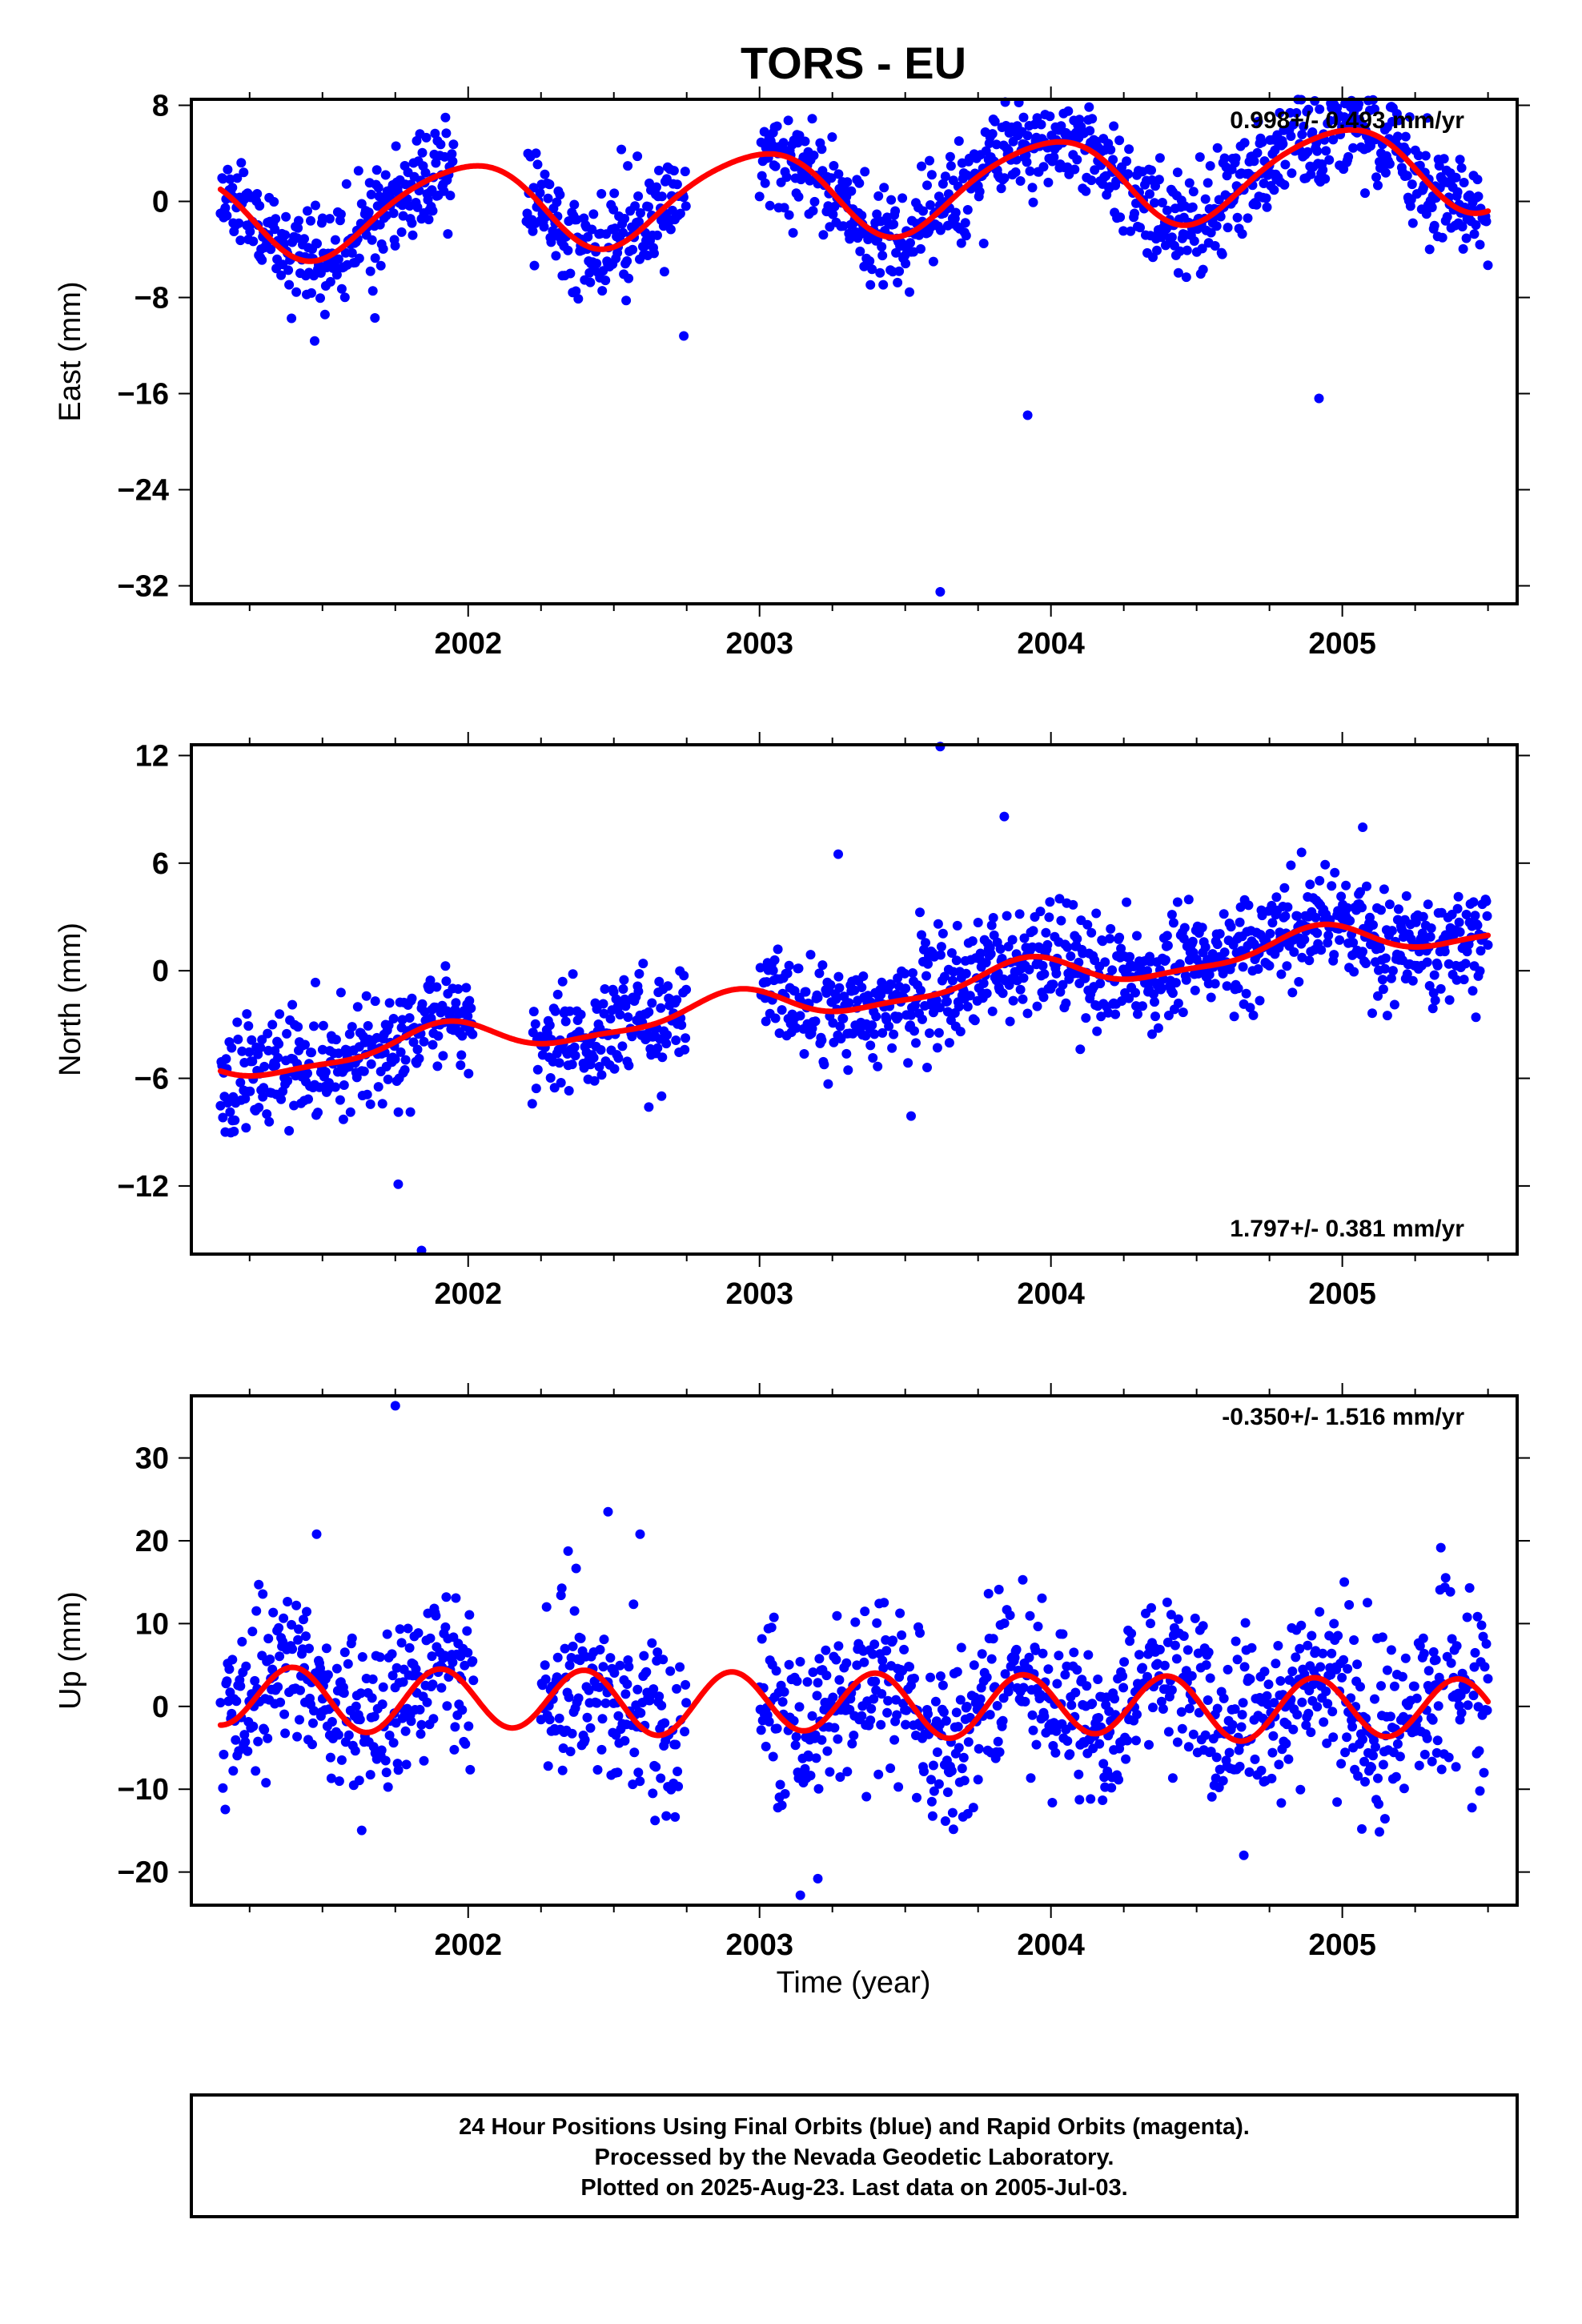 This screenshot has width=1582, height=2324. Describe the element at coordinates (152, 1541) in the screenshot. I see `y-tick-label: 20` at that location.